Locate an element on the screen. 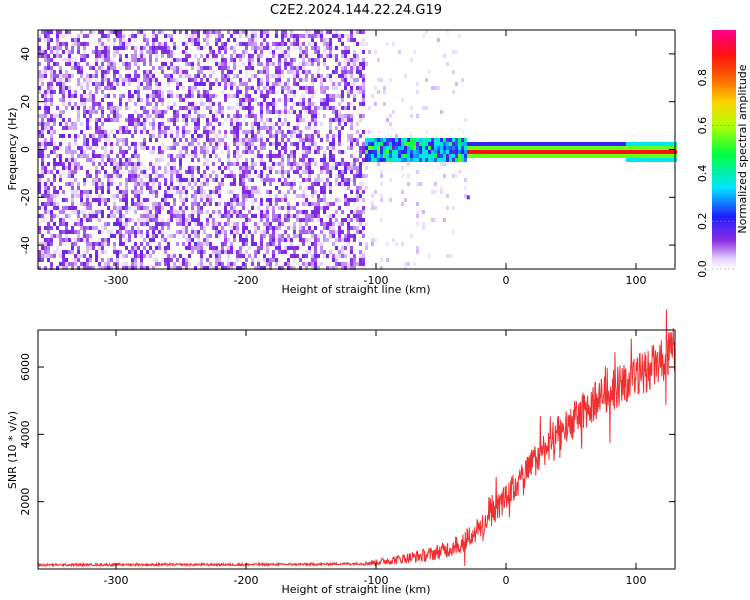  y-tick-label: 6000 is located at coordinates (25, 367).